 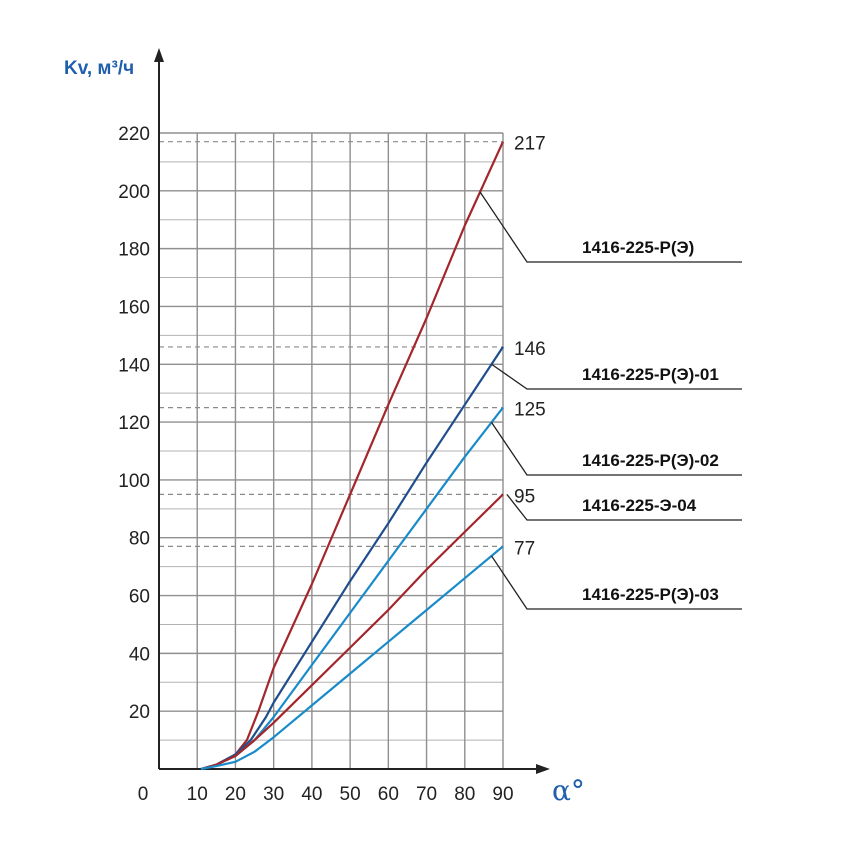 What do you see at coordinates (197, 794) in the screenshot?
I see `x-tick-label: 10` at bounding box center [197, 794].